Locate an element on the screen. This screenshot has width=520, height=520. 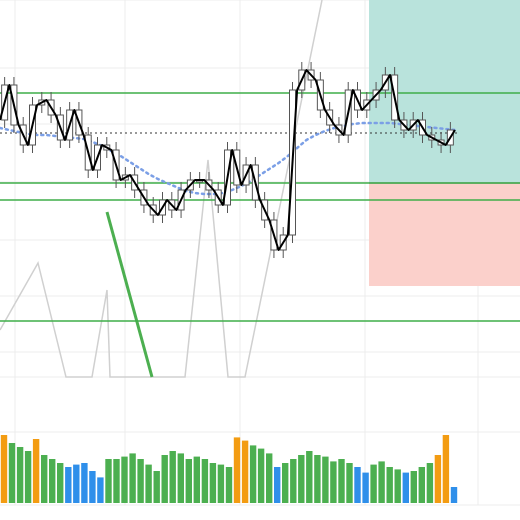
volume-bars is located at coordinates (229, 469).